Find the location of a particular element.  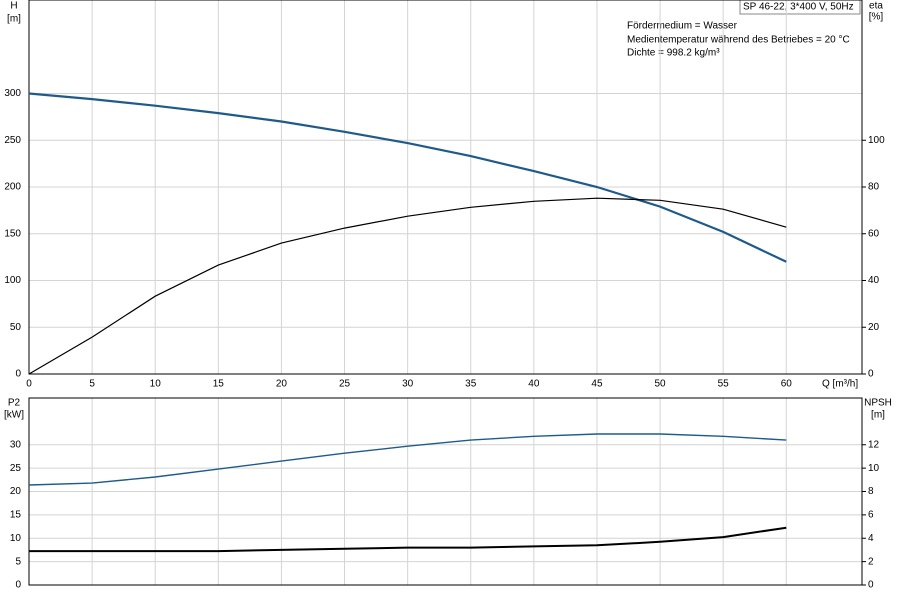

y2-tick-label: 40 is located at coordinates (874, 280).